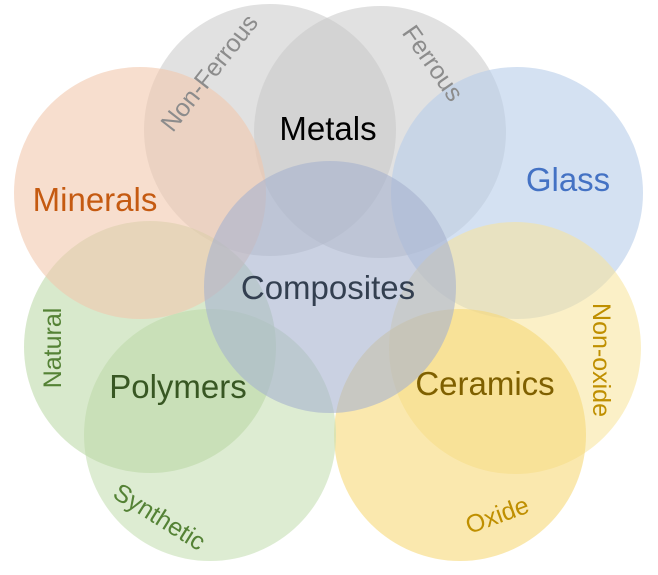 The image size is (658, 575). What do you see at coordinates (568, 179) in the screenshot?
I see `glass-label: Glass` at bounding box center [568, 179].